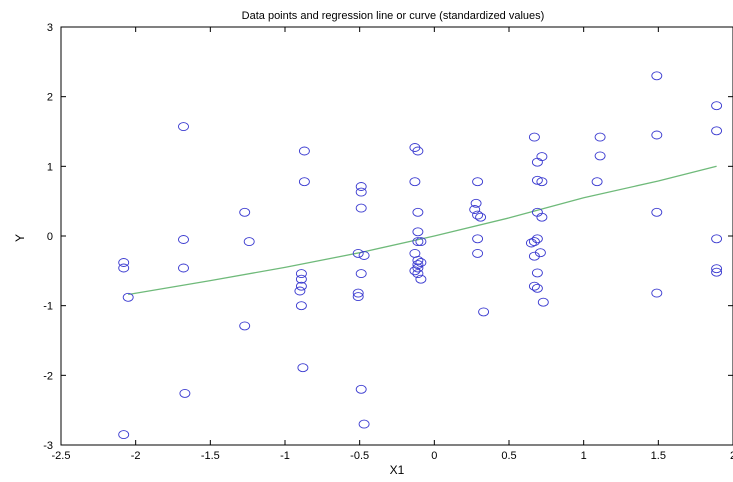 The width and height of the screenshot is (733, 482). Describe the element at coordinates (285, 456) in the screenshot. I see `x-tick-label: -1` at that location.